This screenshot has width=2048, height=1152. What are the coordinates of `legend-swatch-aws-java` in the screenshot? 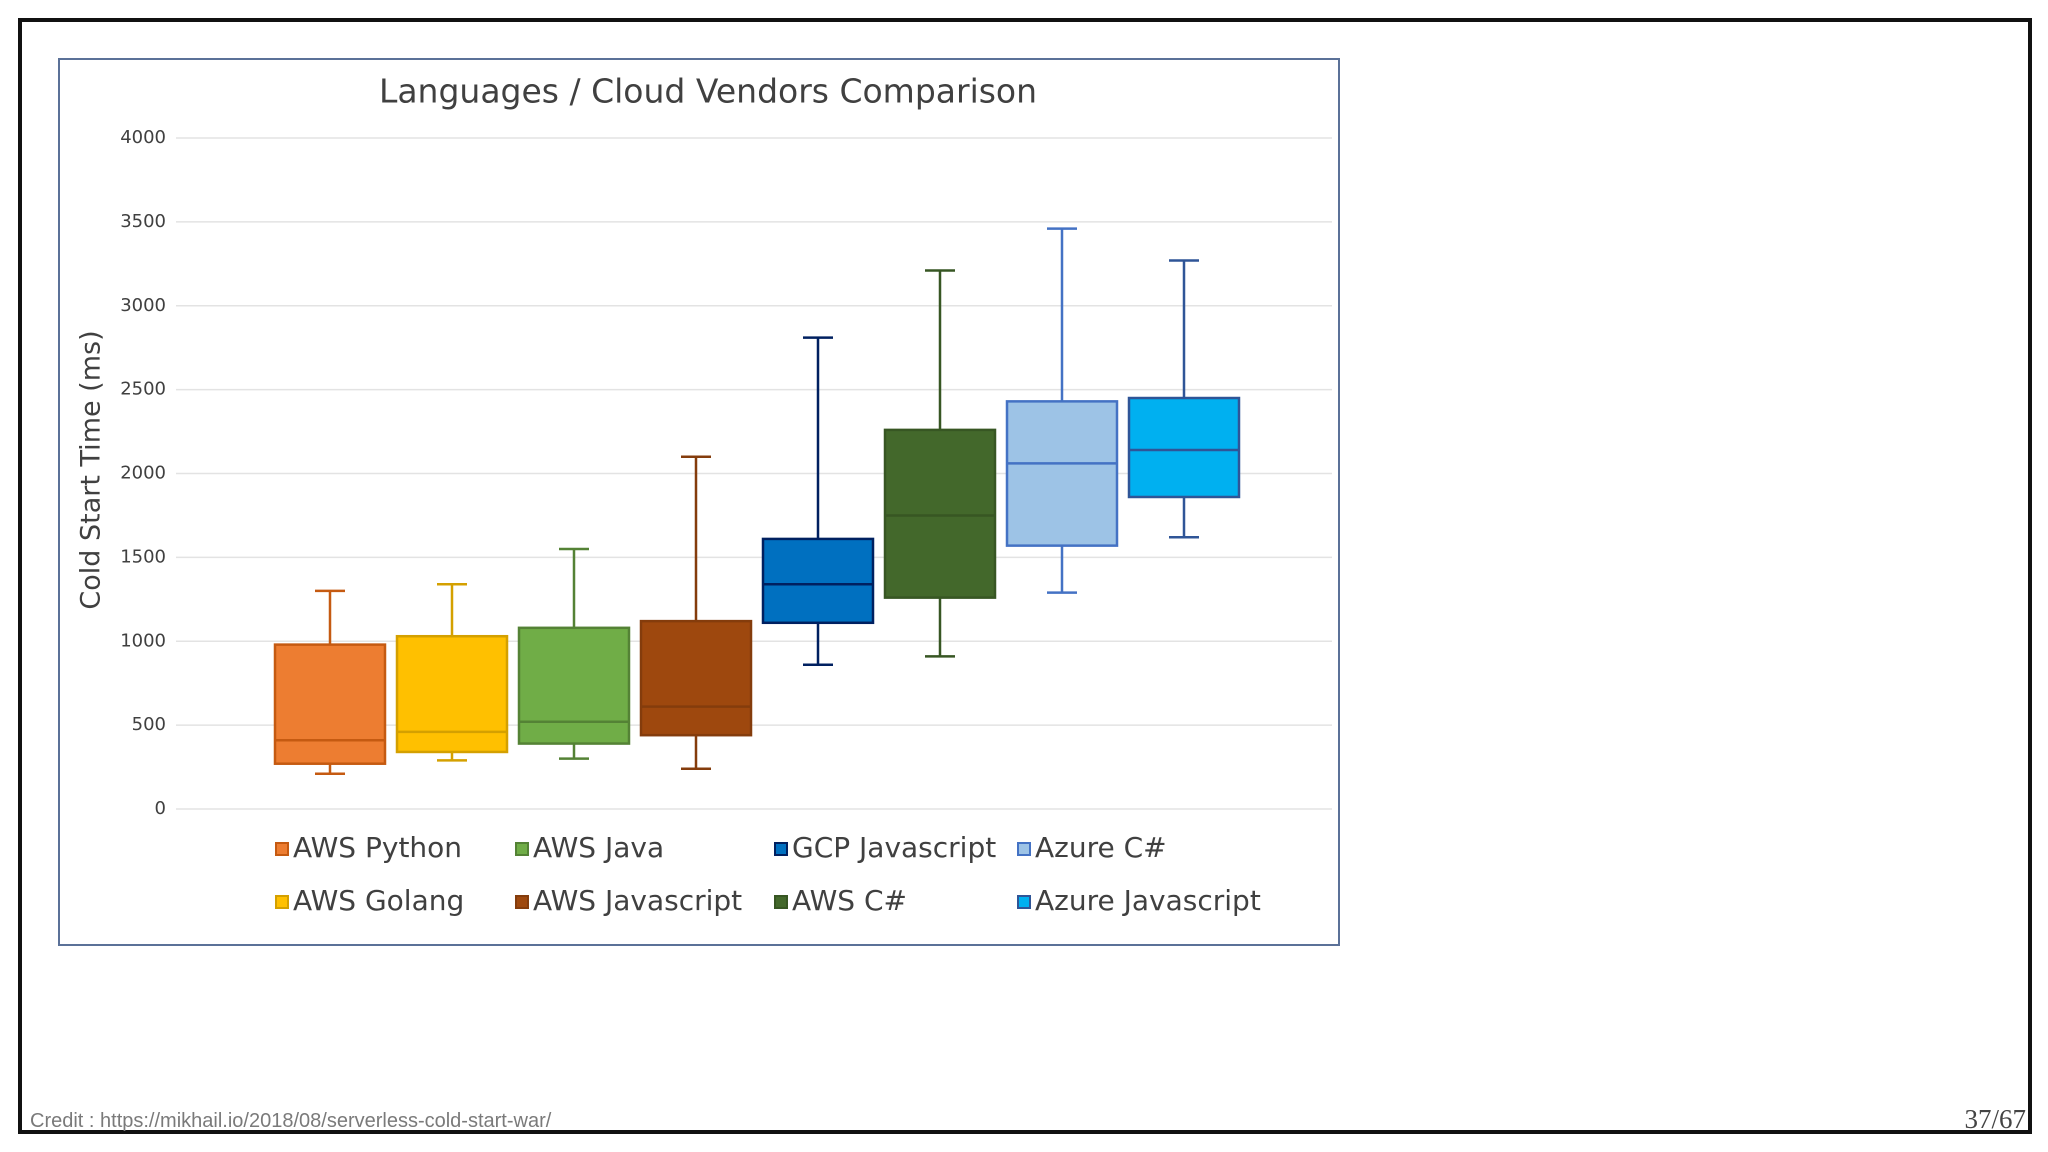 It's located at (522, 849).